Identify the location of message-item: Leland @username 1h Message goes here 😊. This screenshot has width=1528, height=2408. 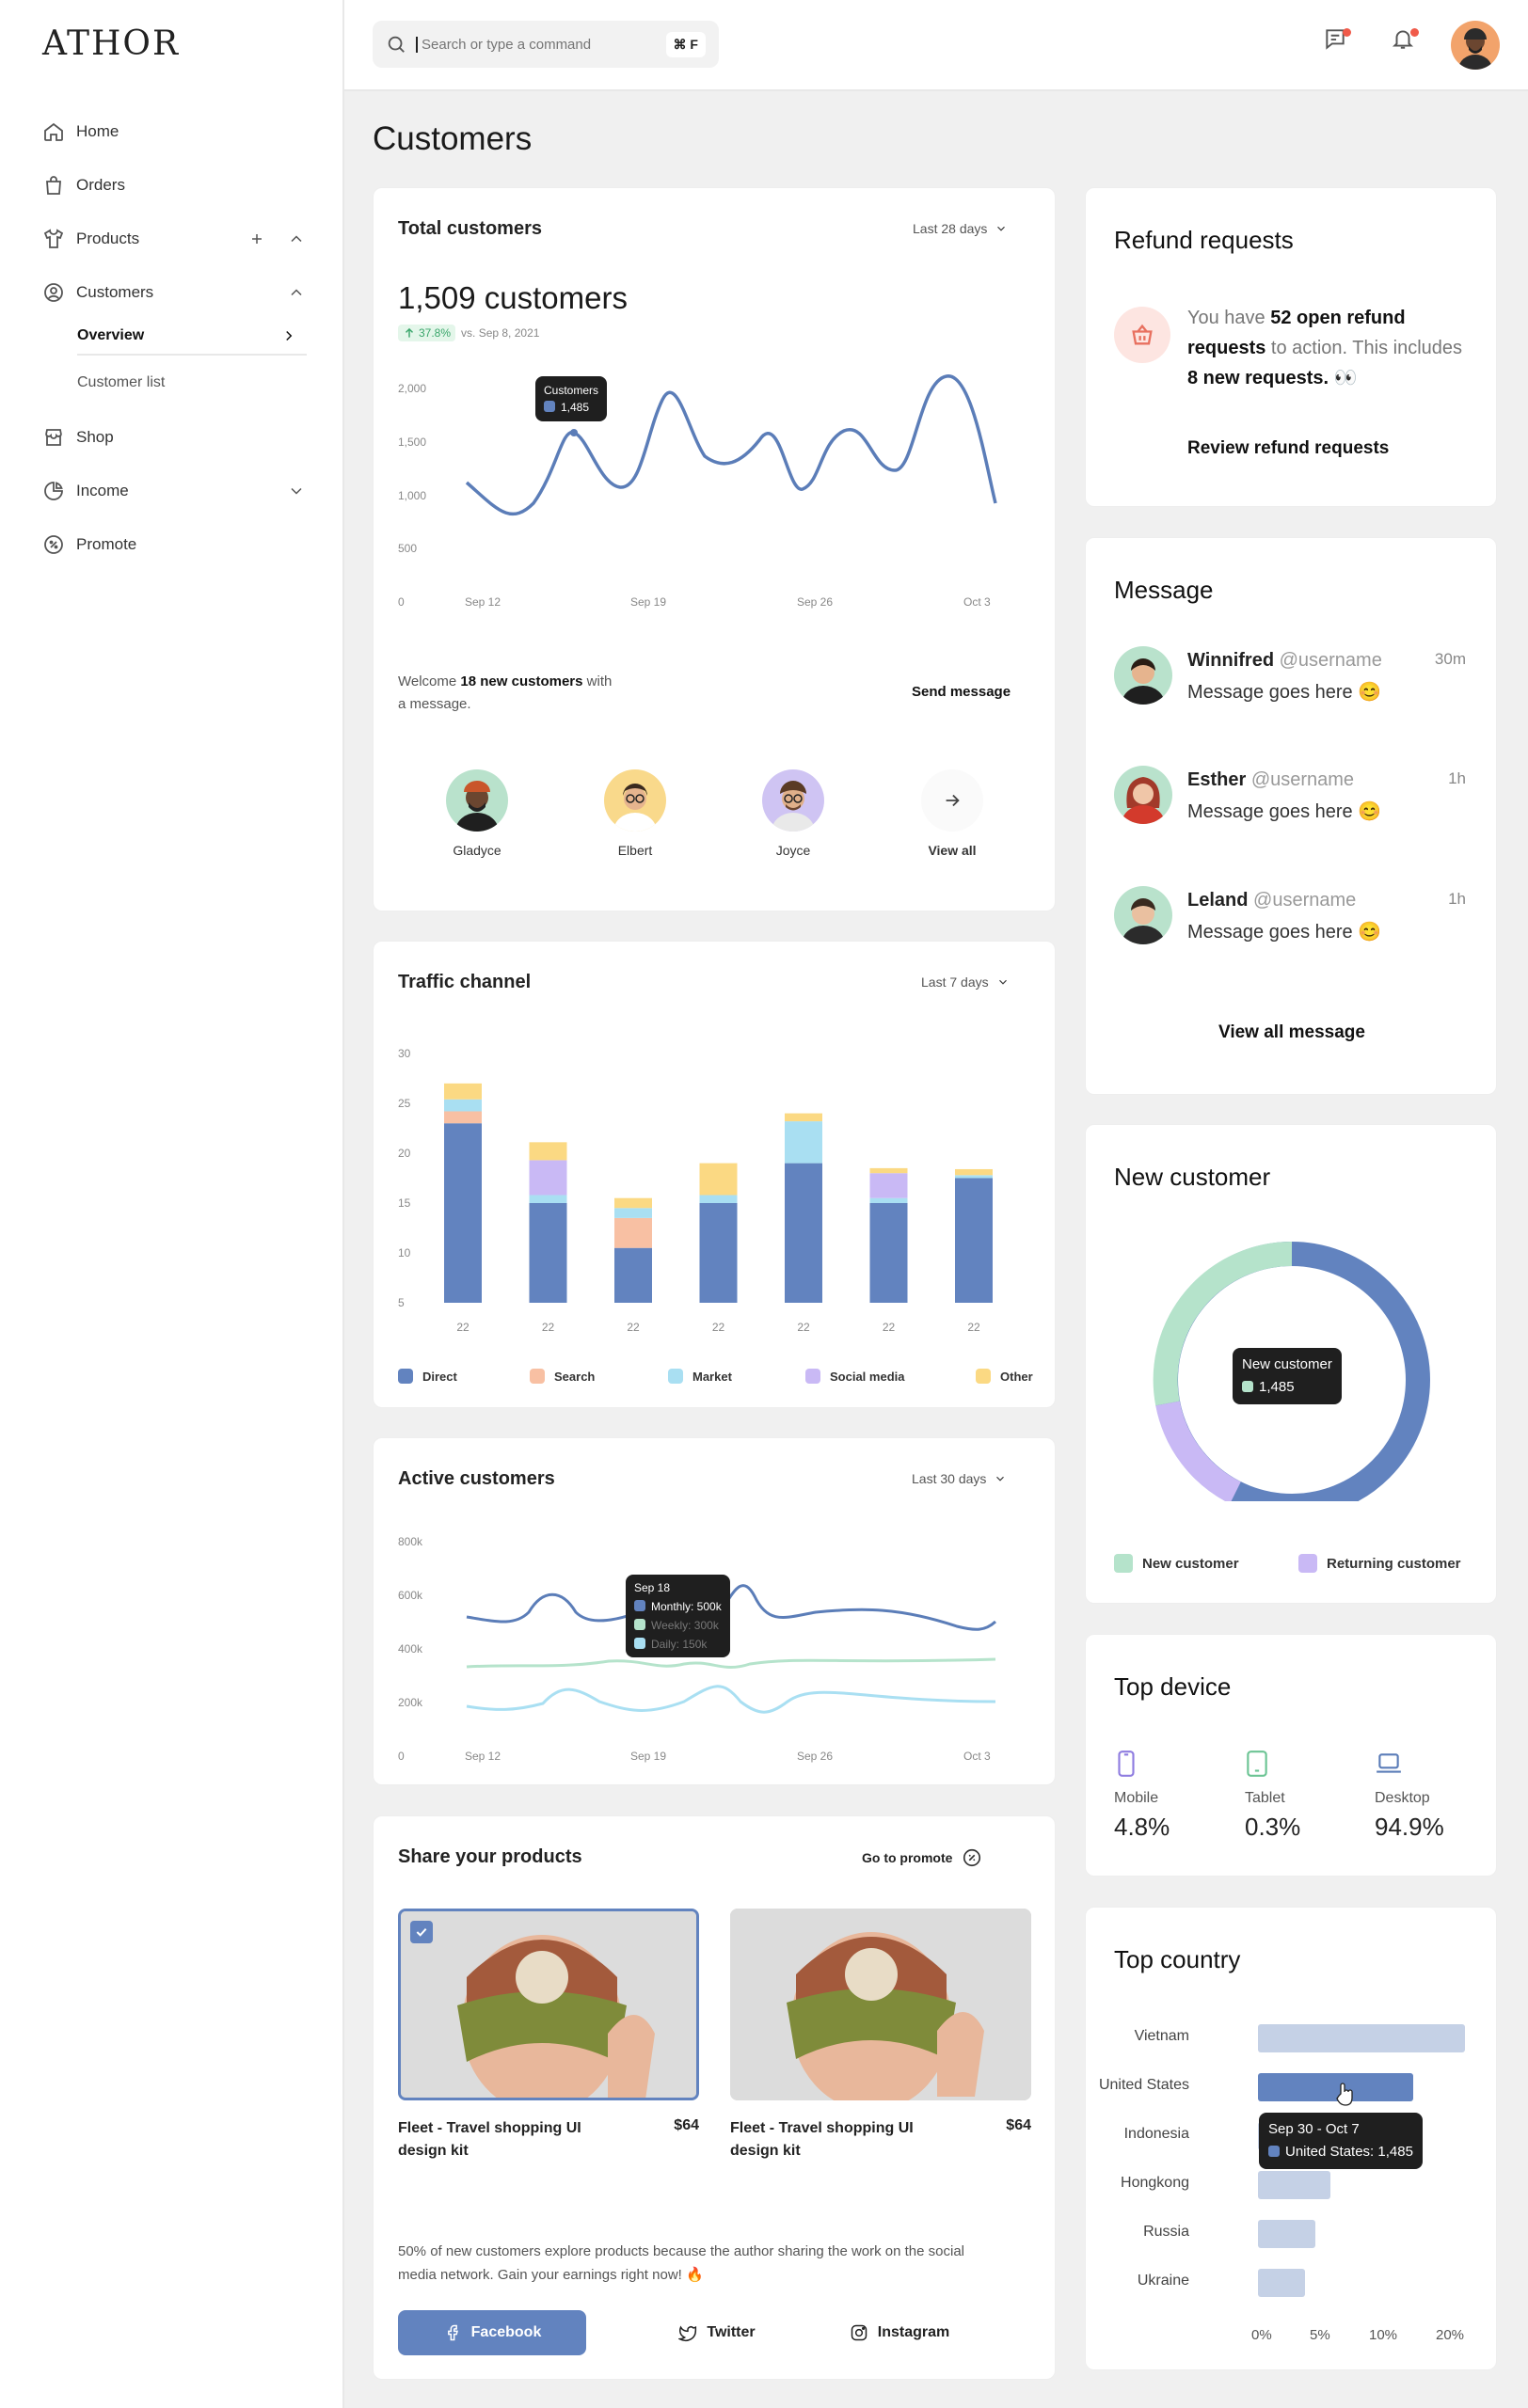
(1290, 919).